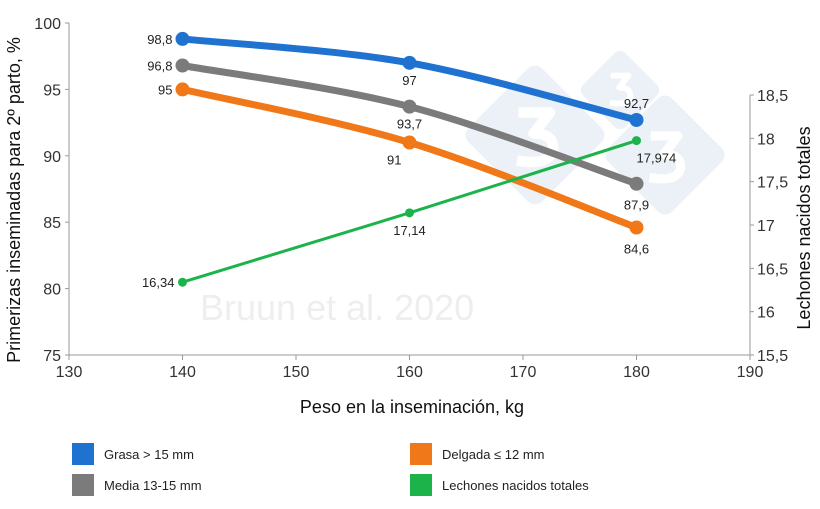 The height and width of the screenshot is (509, 820). What do you see at coordinates (515, 485) in the screenshot?
I see `legend-label: Lechones nacidos totales` at bounding box center [515, 485].